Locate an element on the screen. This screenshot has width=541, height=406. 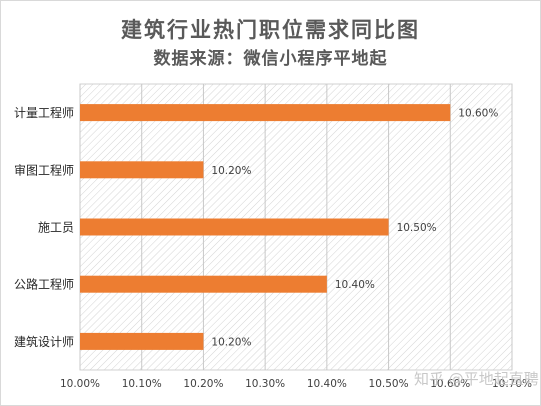
data-label: 10.50% is located at coordinates (417, 228).